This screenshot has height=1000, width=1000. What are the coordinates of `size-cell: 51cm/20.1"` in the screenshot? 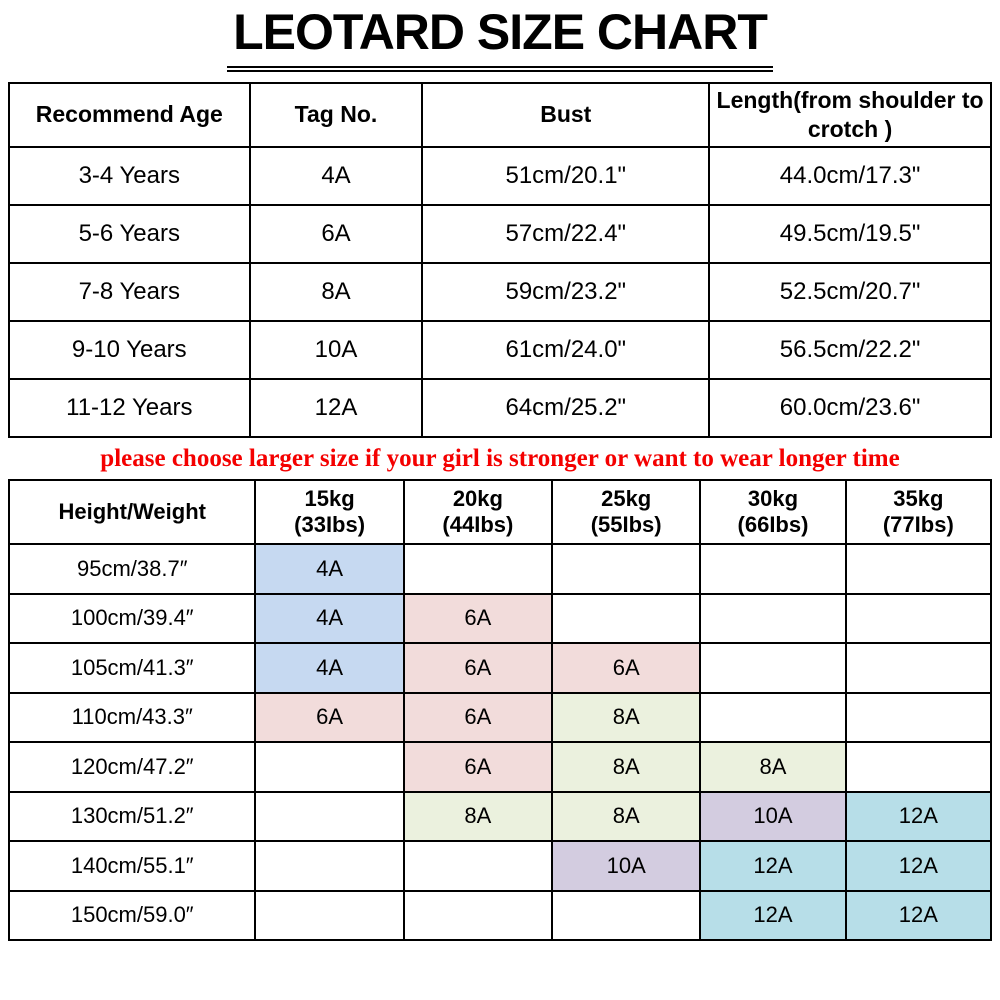 It's located at (566, 175).